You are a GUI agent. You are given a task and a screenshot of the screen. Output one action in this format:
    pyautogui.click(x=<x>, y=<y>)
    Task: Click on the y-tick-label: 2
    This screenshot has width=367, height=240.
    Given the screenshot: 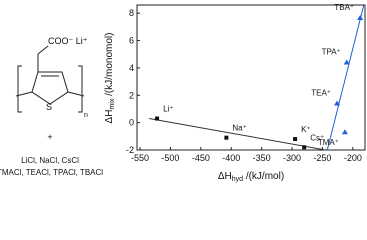 What is the action you would take?
    pyautogui.click(x=131, y=95)
    